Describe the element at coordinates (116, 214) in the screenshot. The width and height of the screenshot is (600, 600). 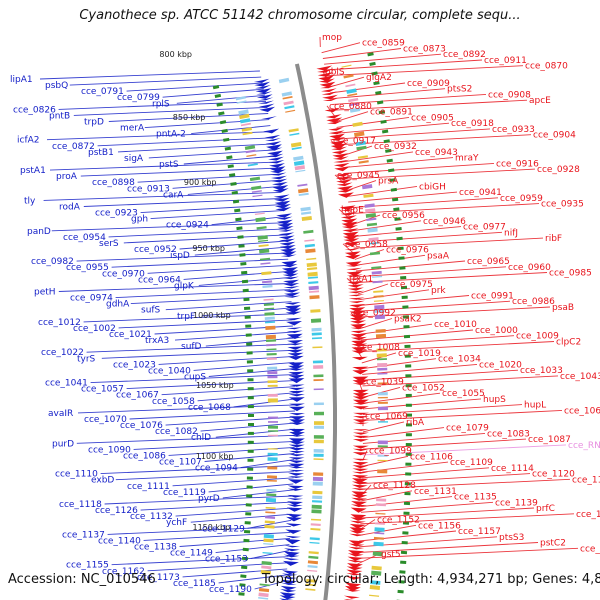
I see `reverse-gene-label: cce_0923` at that location.